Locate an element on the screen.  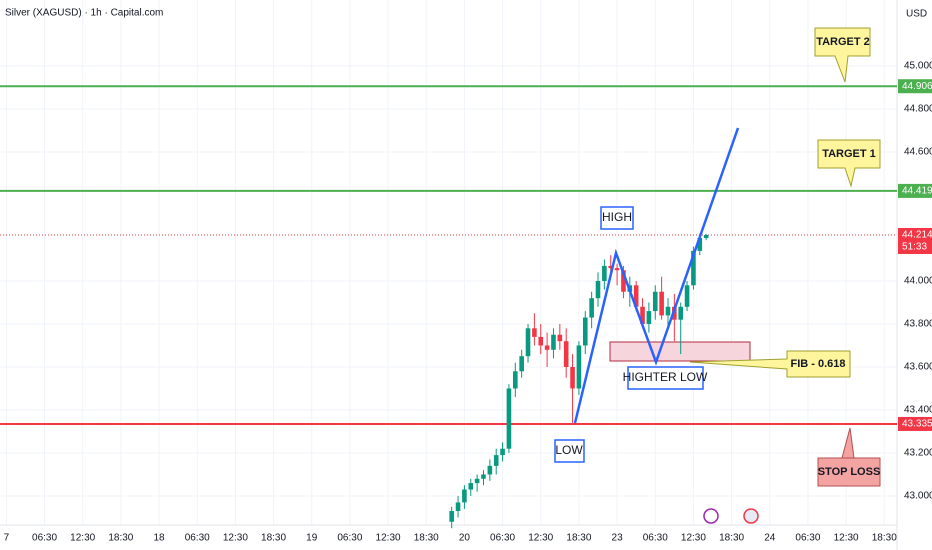
y-tick-label: 44.600 is located at coordinates (918, 152).